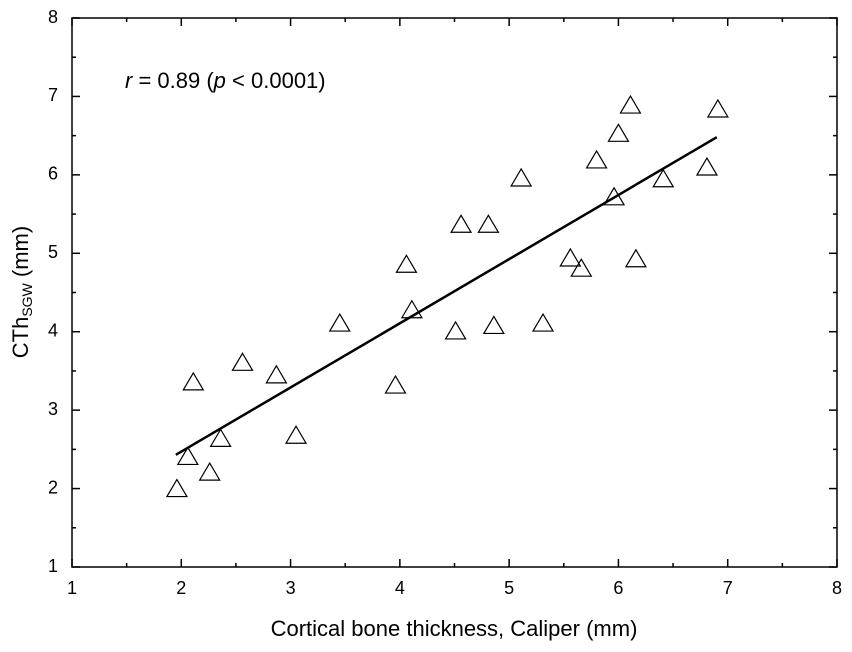  What do you see at coordinates (509, 588) in the screenshot?
I see `x-tick-label: 5` at bounding box center [509, 588].